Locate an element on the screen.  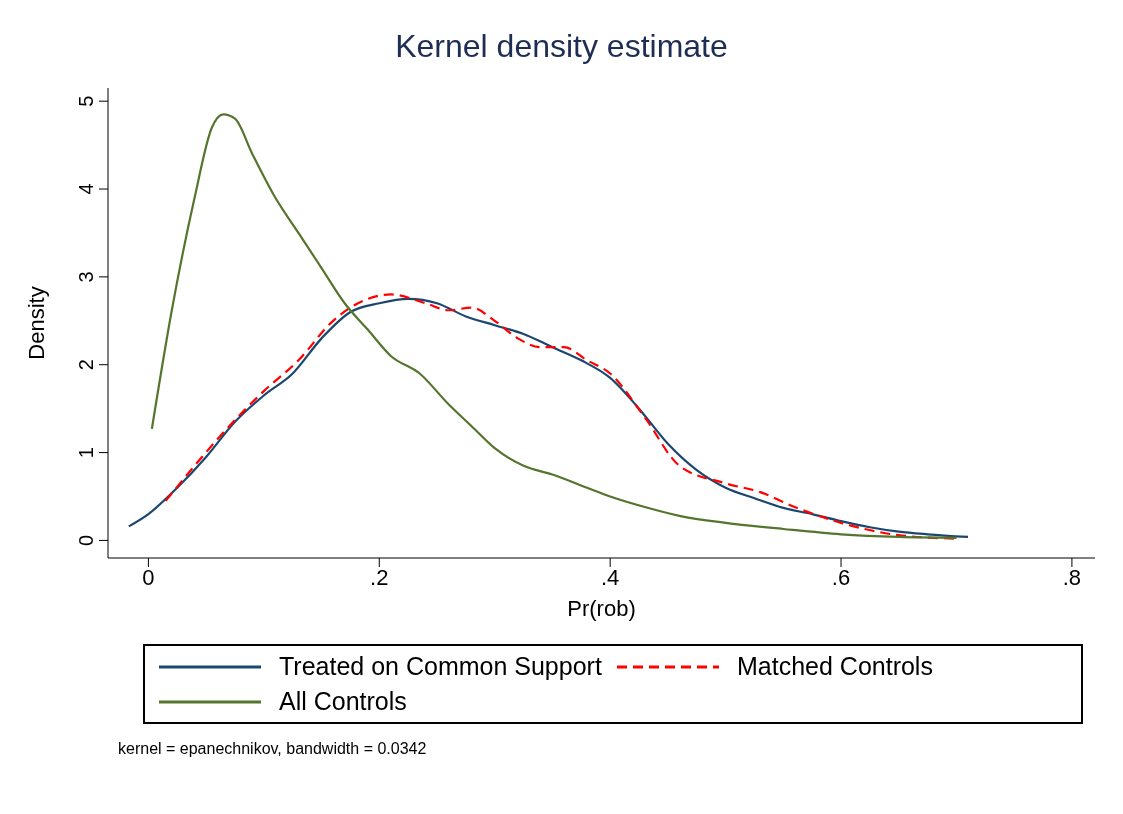
y-tick-label: 0 is located at coordinates (86, 540).